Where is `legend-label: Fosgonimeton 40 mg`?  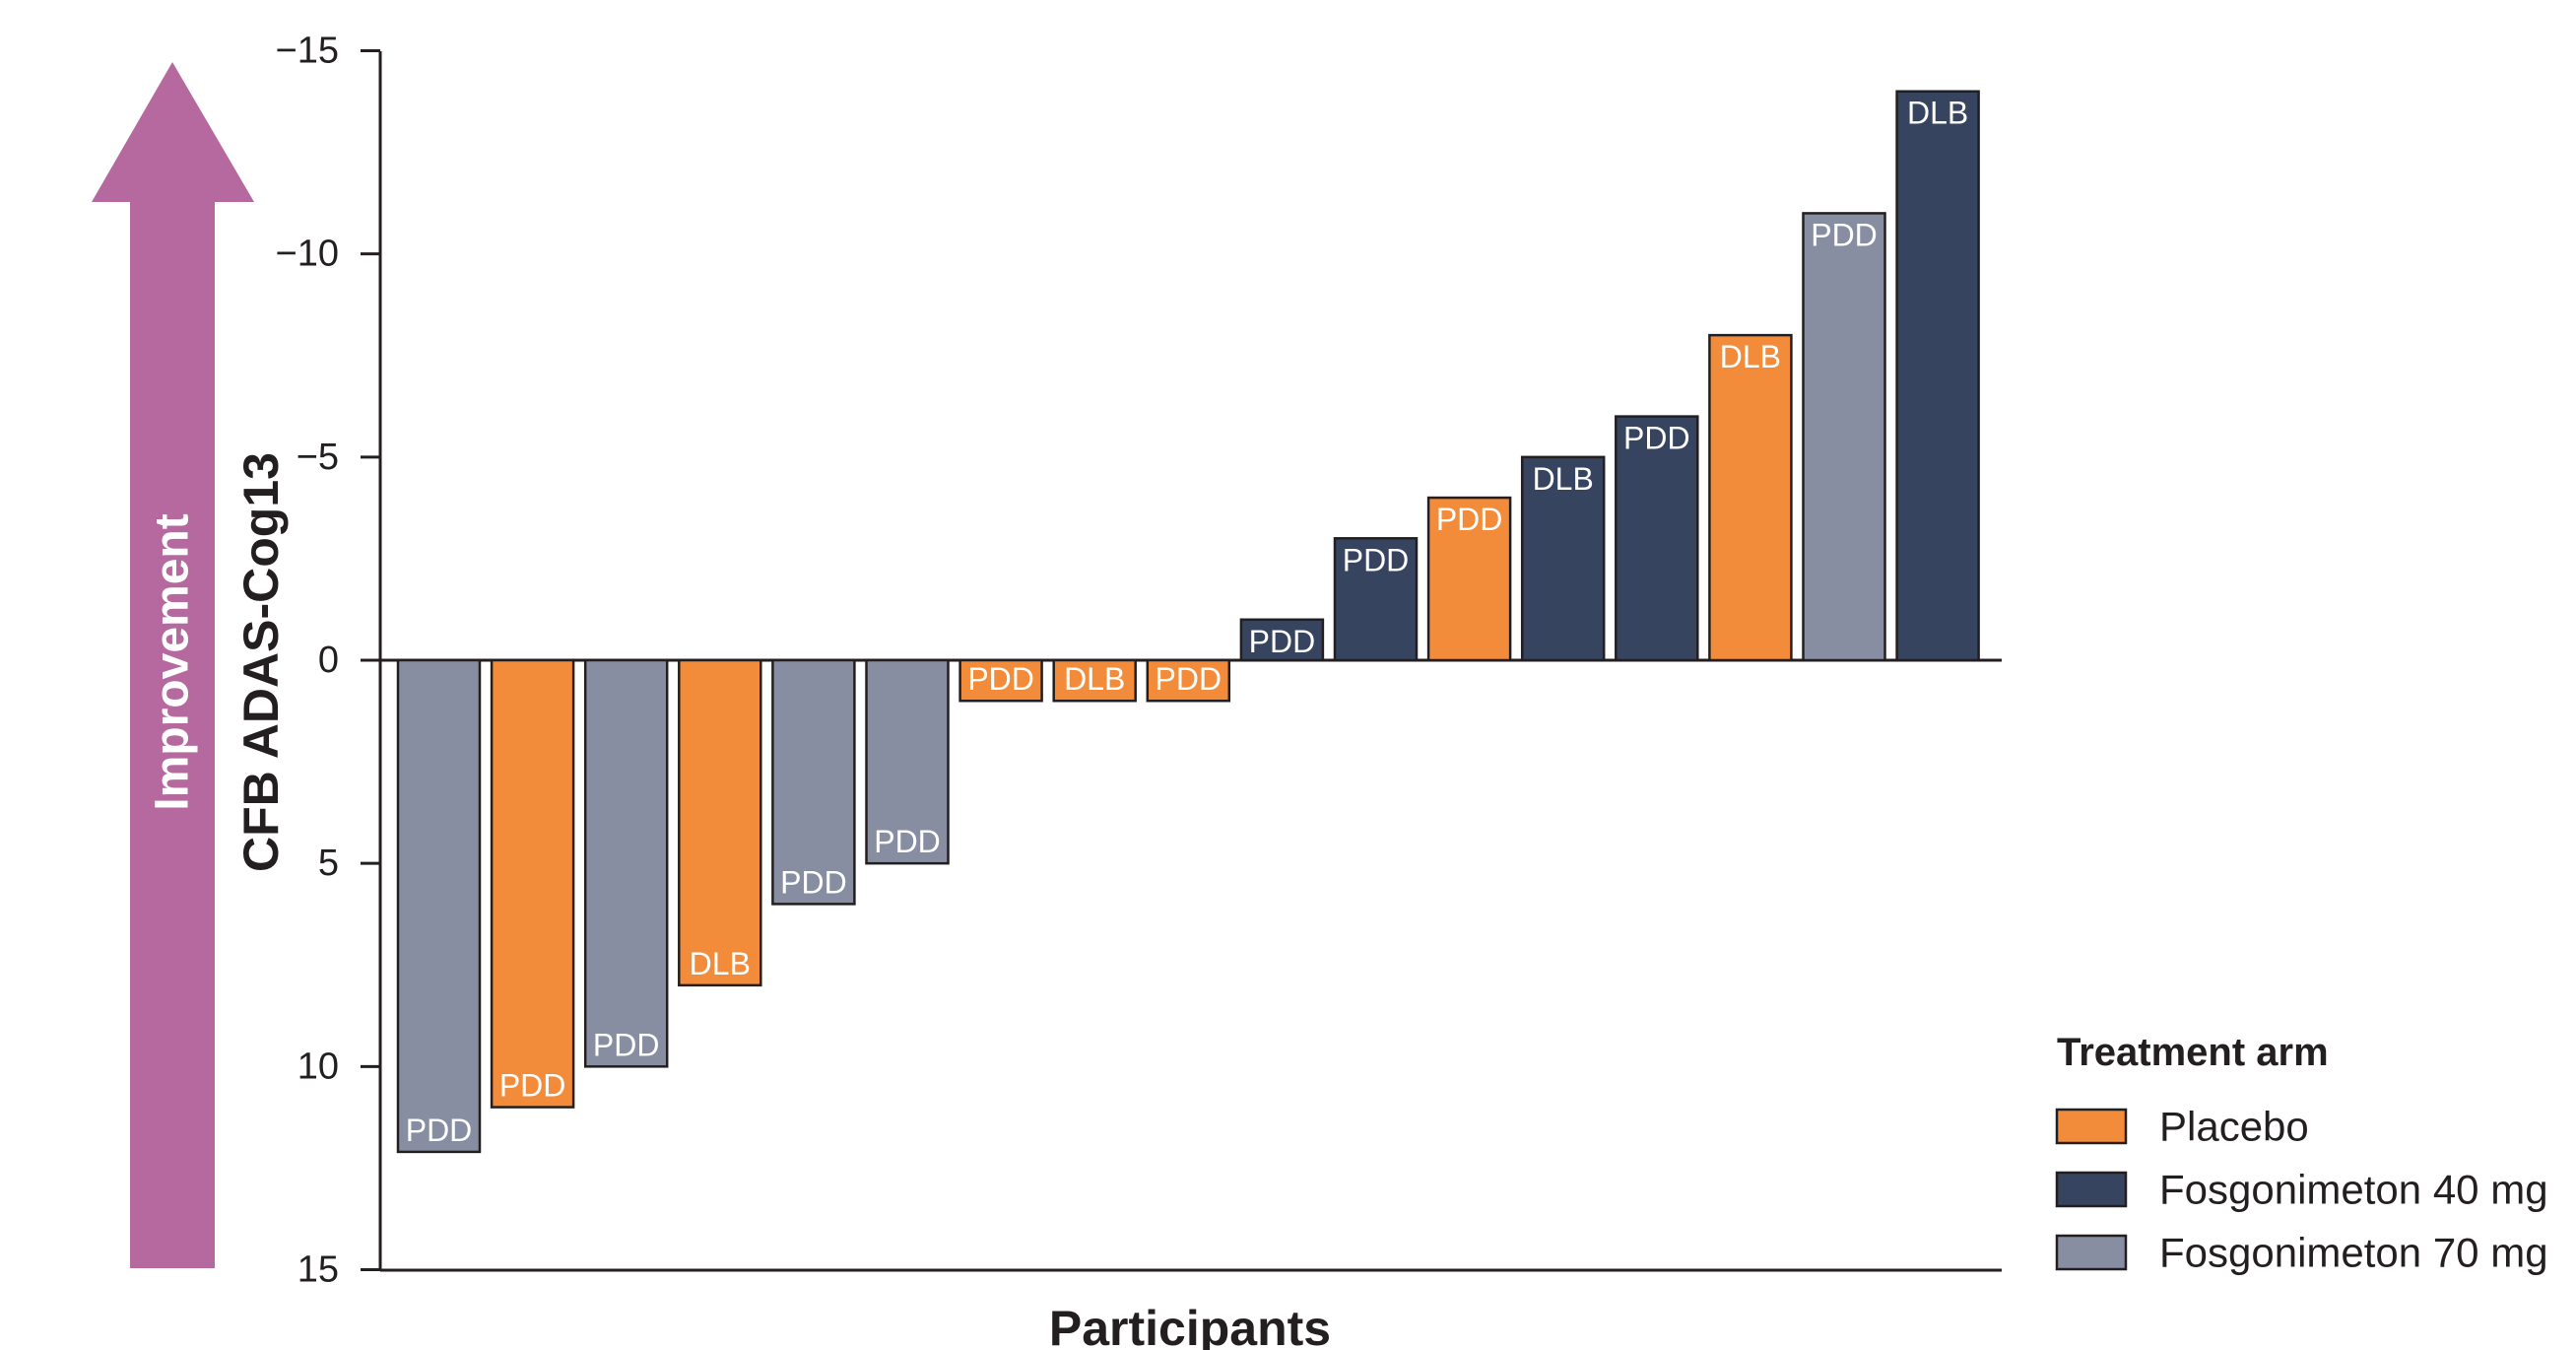 legend-label: Fosgonimeton 40 mg is located at coordinates (2354, 1190).